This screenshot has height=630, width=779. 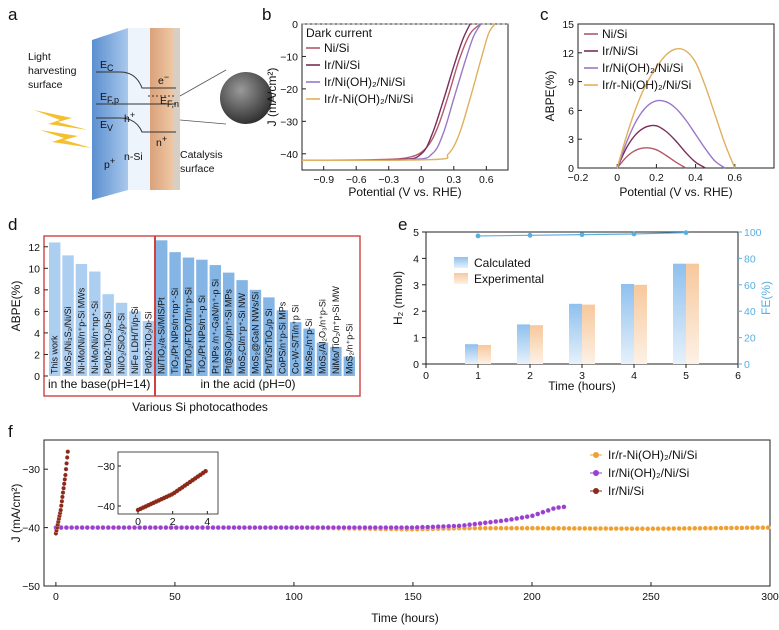 I want to click on bar-calculated, so click(x=523, y=344).